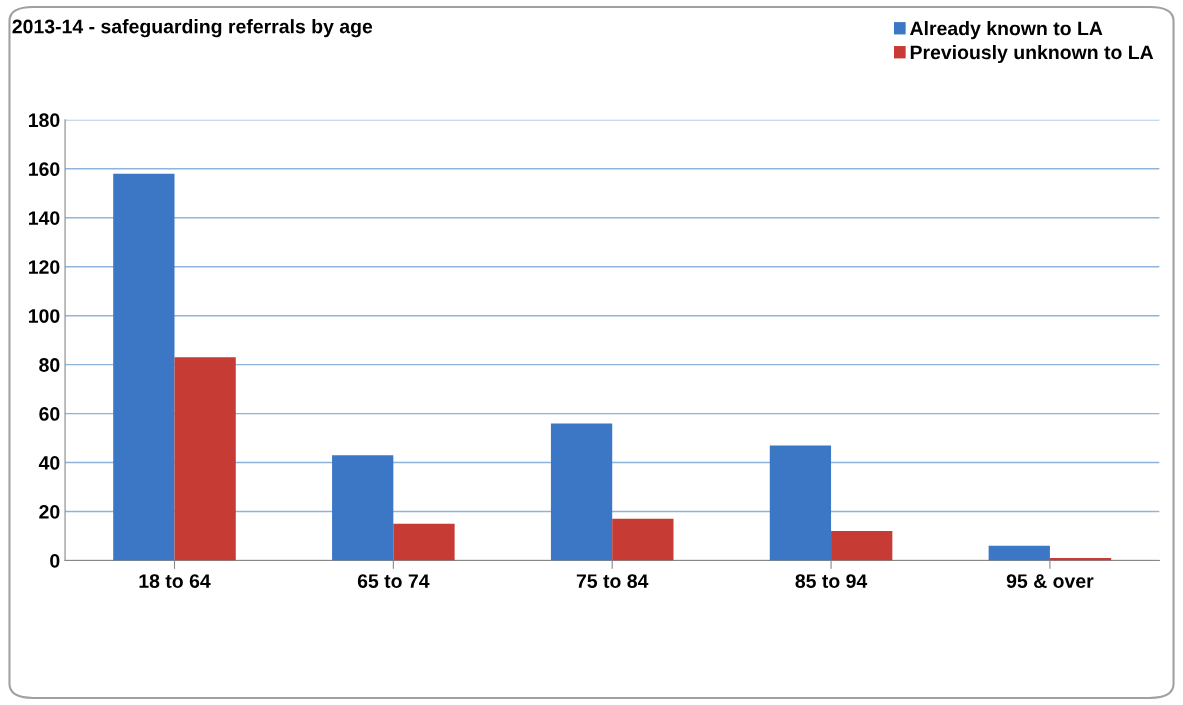  I want to click on legend-label: Already known to LA, so click(1006, 30).